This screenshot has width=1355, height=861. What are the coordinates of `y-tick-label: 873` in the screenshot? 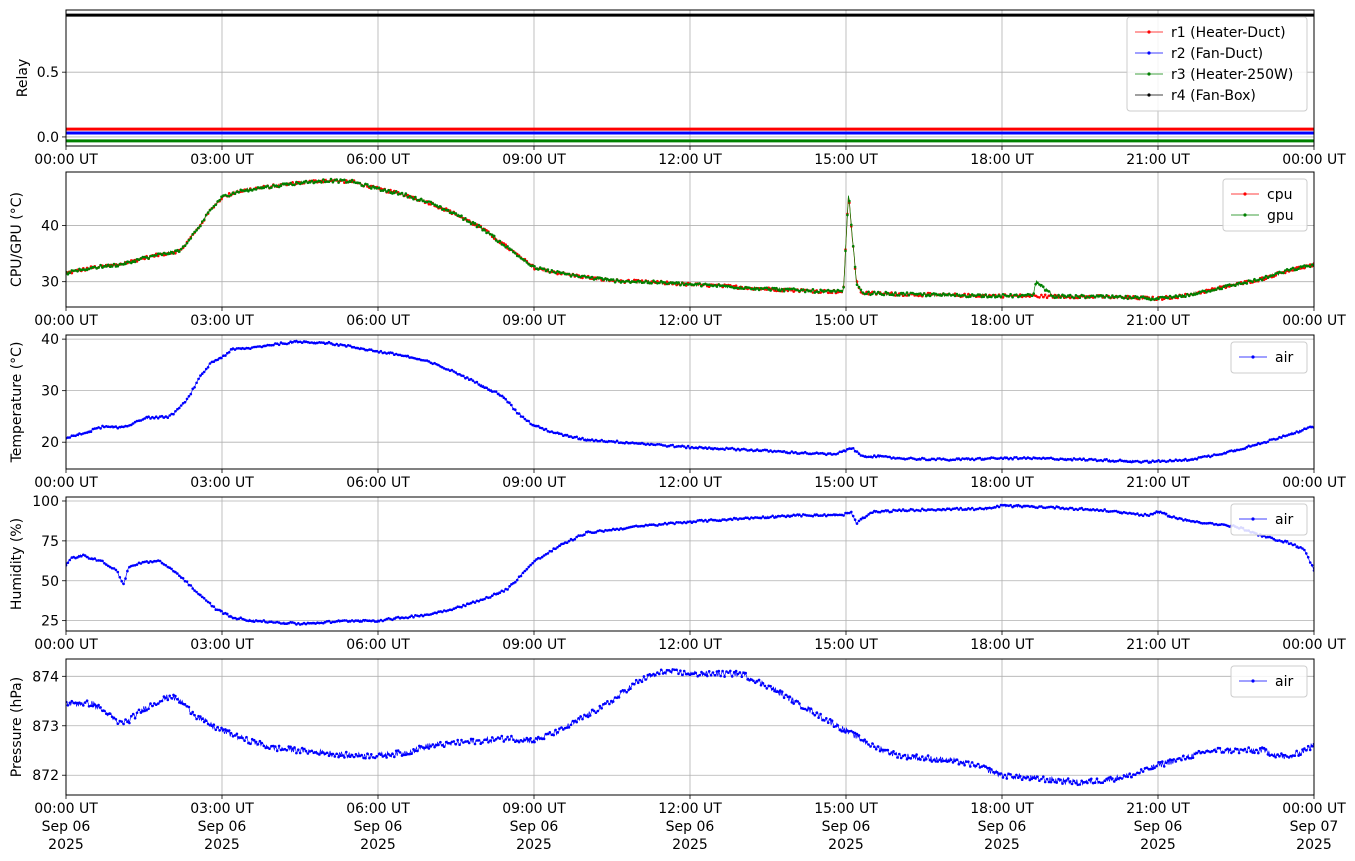 It's located at (45, 727).